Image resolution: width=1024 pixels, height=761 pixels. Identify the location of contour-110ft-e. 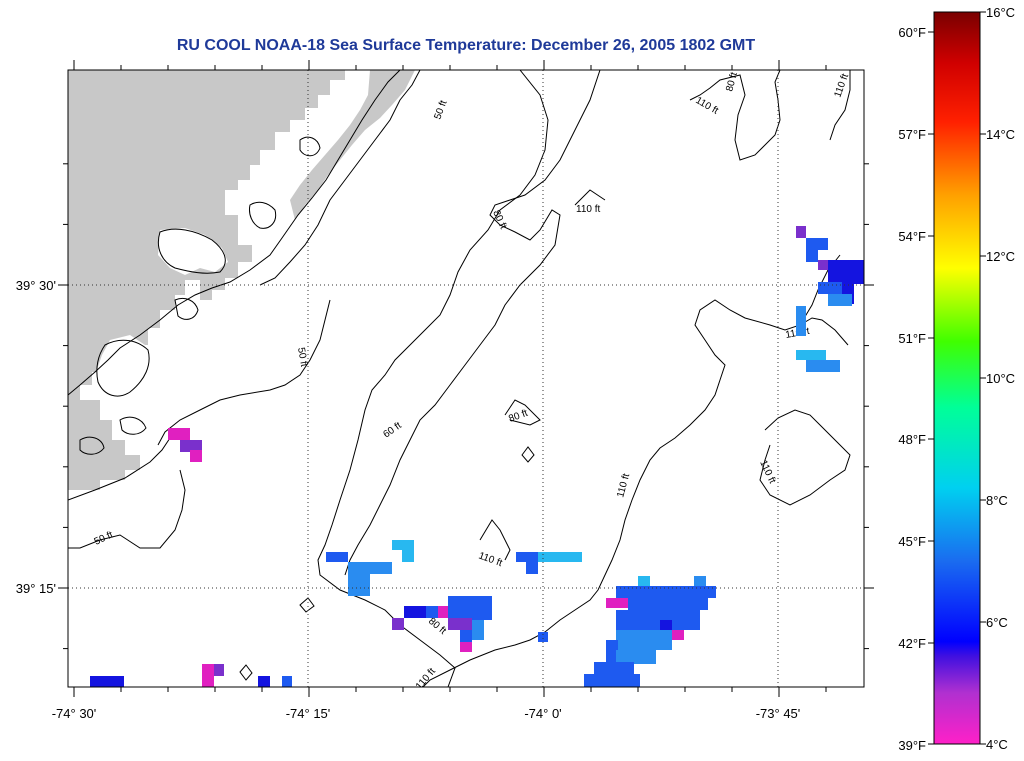
(824, 331).